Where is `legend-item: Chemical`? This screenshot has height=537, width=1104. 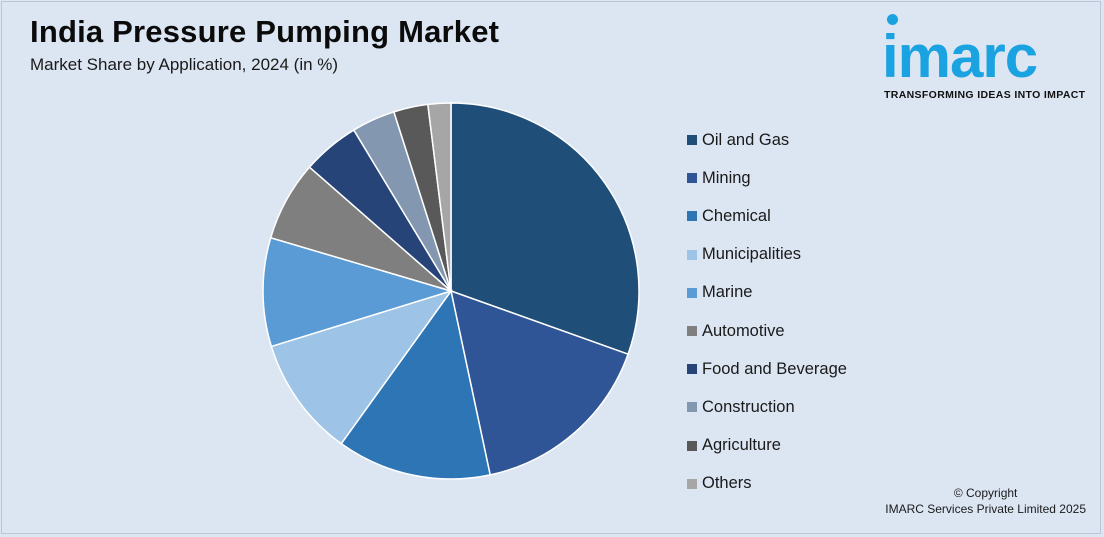 legend-item: Chemical is located at coordinates (767, 216).